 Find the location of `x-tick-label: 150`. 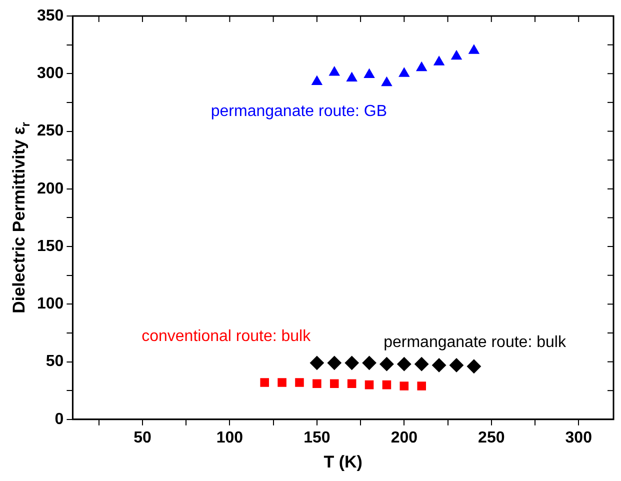

x-tick-label: 150 is located at coordinates (317, 437).